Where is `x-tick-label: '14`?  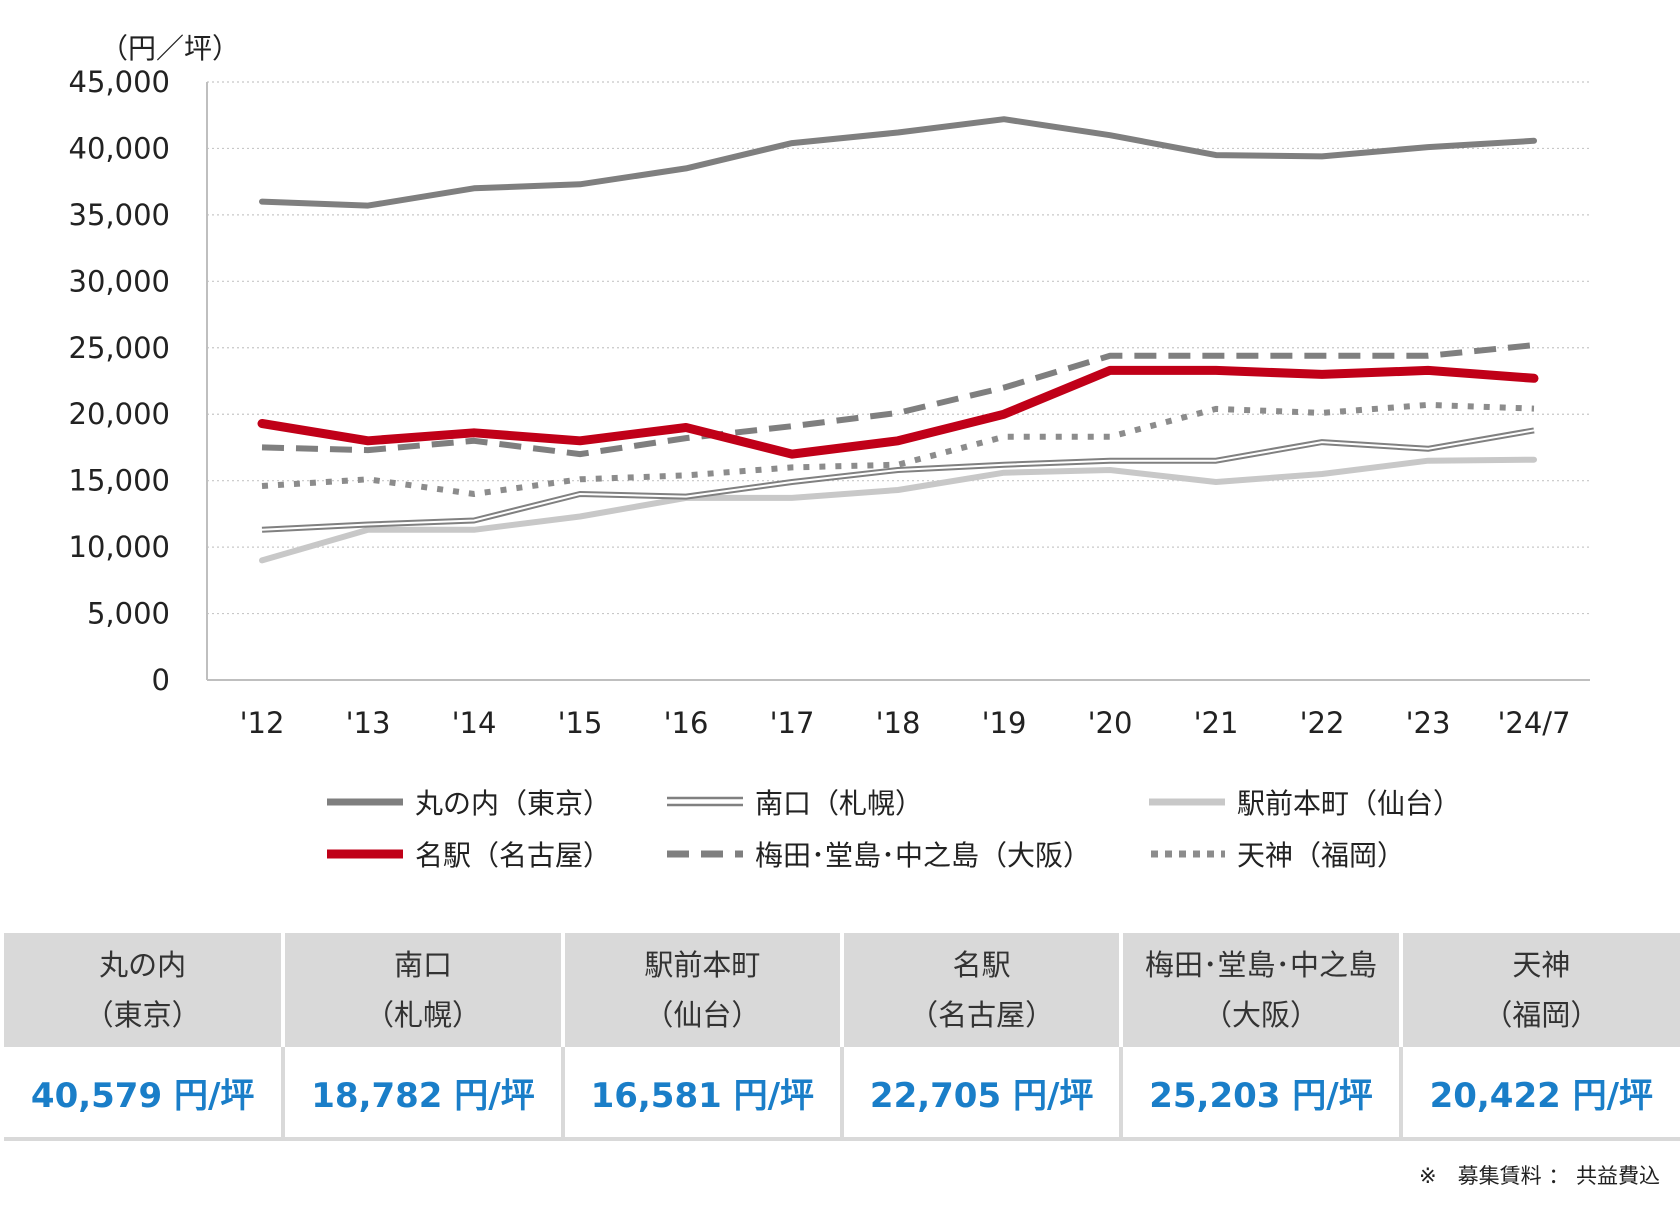
x-tick-label: '14 is located at coordinates (474, 723).